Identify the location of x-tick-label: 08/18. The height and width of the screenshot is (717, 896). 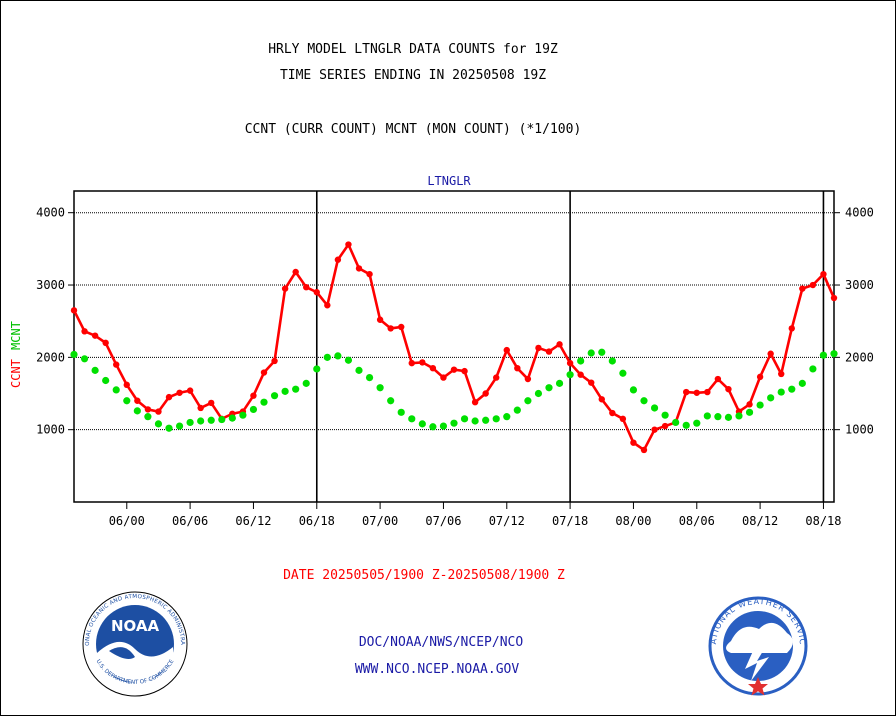
(823, 521).